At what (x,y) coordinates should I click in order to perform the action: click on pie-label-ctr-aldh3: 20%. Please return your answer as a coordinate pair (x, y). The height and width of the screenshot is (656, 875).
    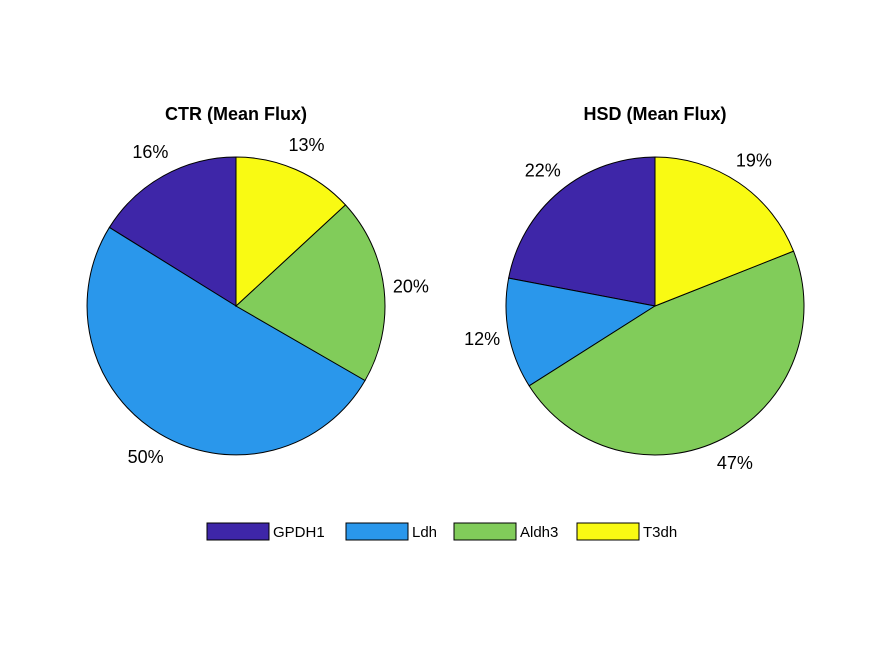
    Looking at the image, I should click on (411, 286).